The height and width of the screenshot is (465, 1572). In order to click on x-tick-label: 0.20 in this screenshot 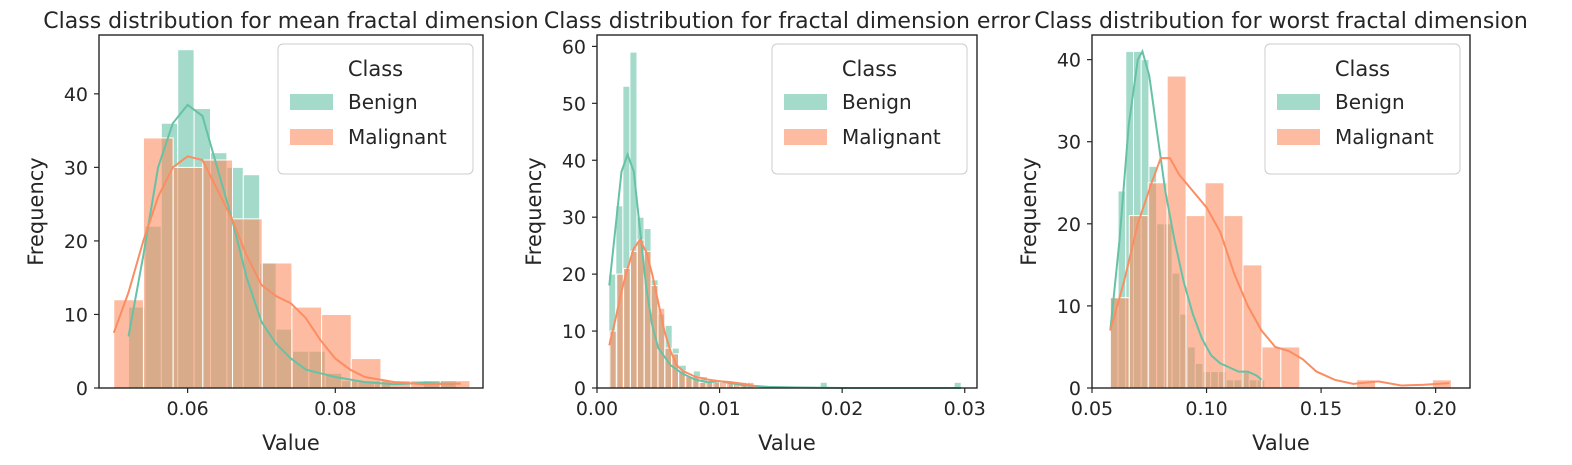, I will do `click(1435, 409)`.